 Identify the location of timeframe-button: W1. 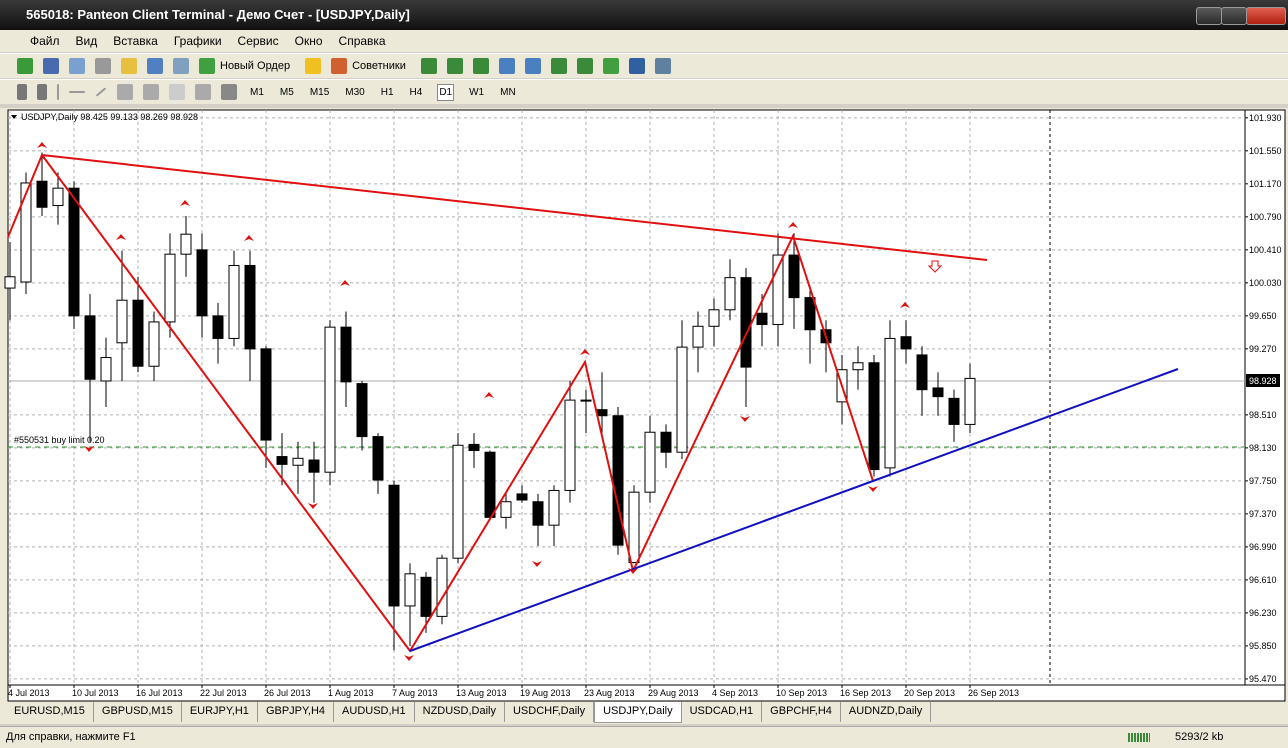
(477, 92).